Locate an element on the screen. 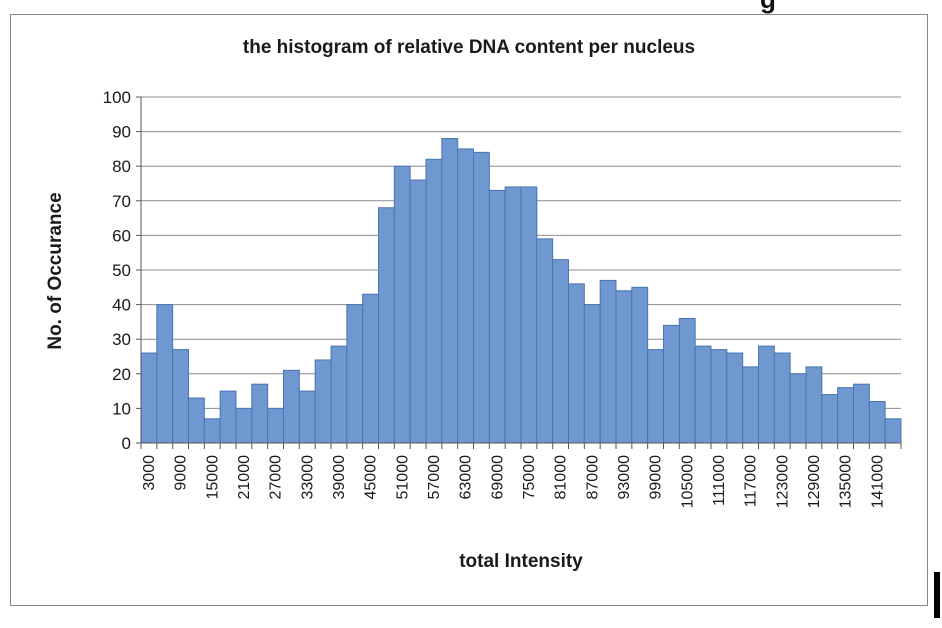 The height and width of the screenshot is (628, 942). x-tick-label: 27000 is located at coordinates (276, 477).